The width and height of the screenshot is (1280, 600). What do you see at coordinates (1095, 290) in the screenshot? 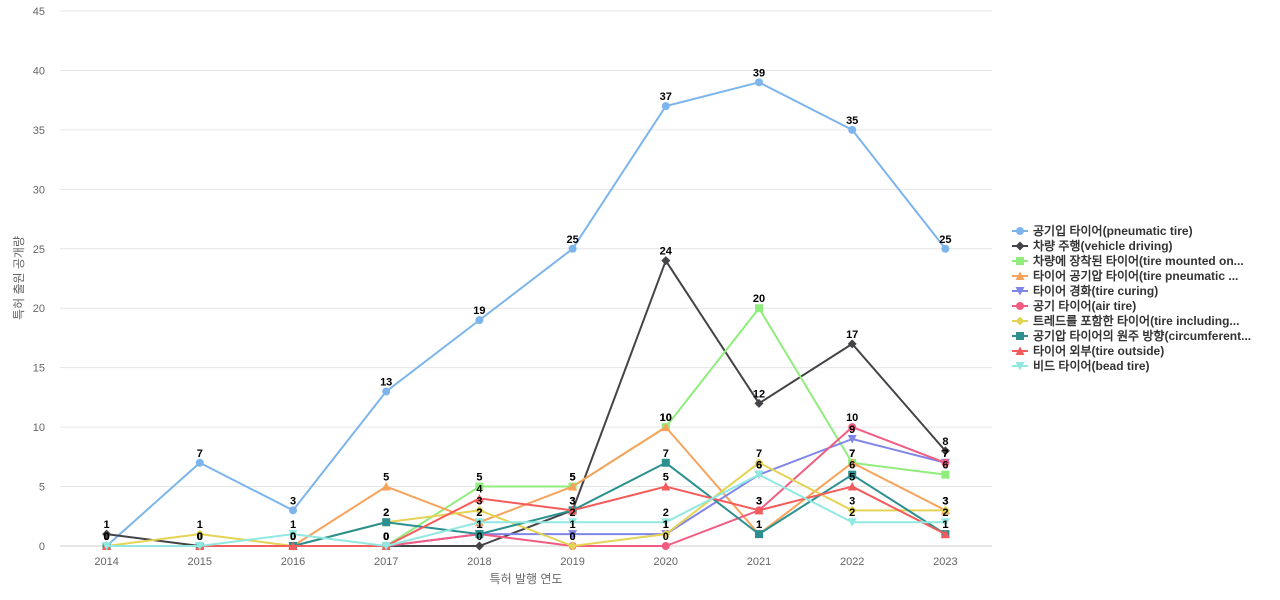
I see `legend-label: 타이어 경화(tire curing)` at bounding box center [1095, 290].